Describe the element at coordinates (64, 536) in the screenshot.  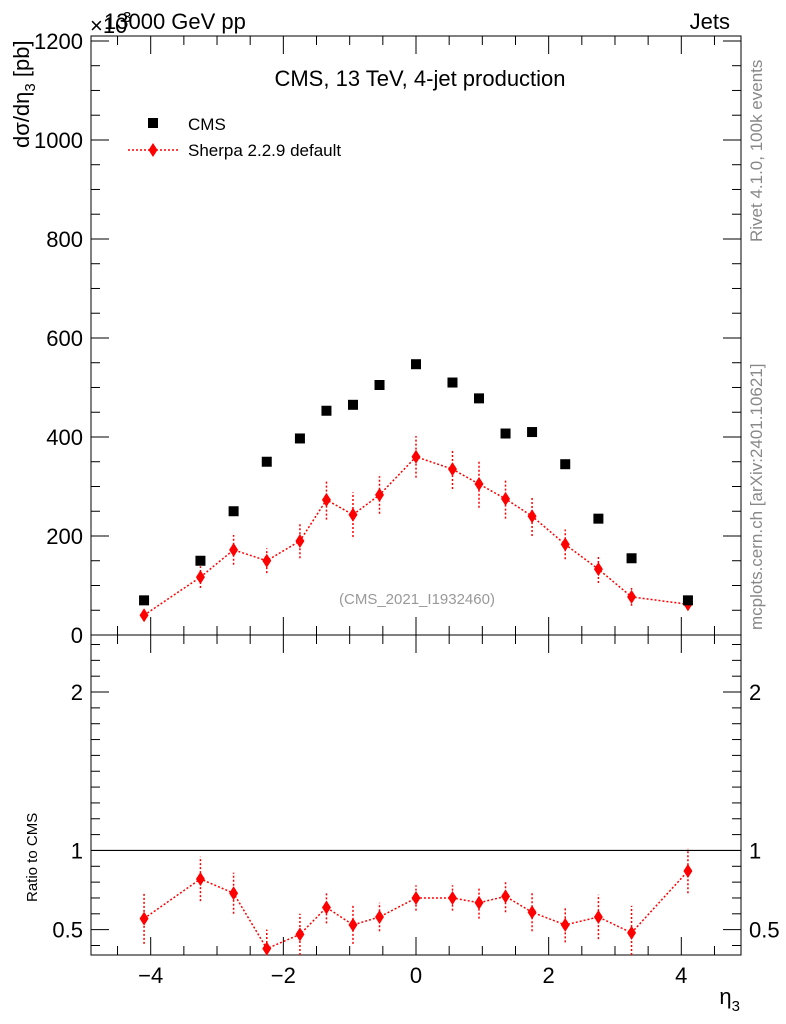
I see `main-ytick-label: 200` at that location.